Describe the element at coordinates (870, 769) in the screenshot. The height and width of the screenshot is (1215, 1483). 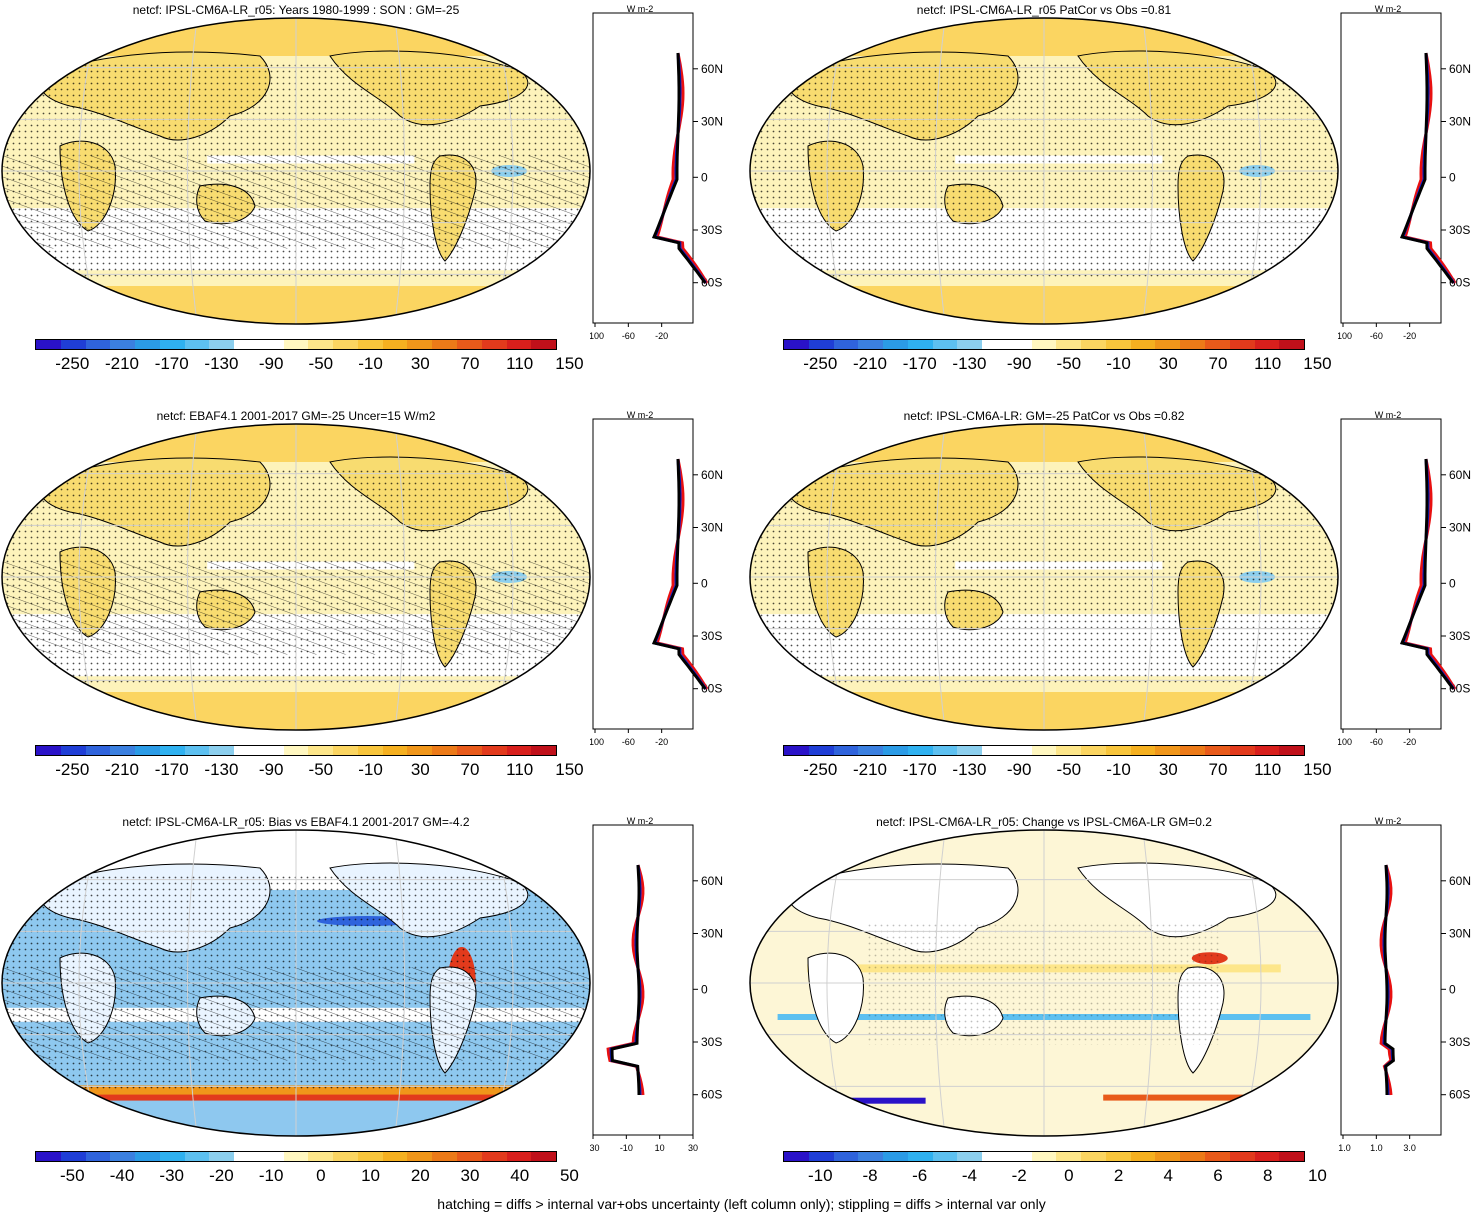
I see `colorbar-tick-label: -210` at that location.